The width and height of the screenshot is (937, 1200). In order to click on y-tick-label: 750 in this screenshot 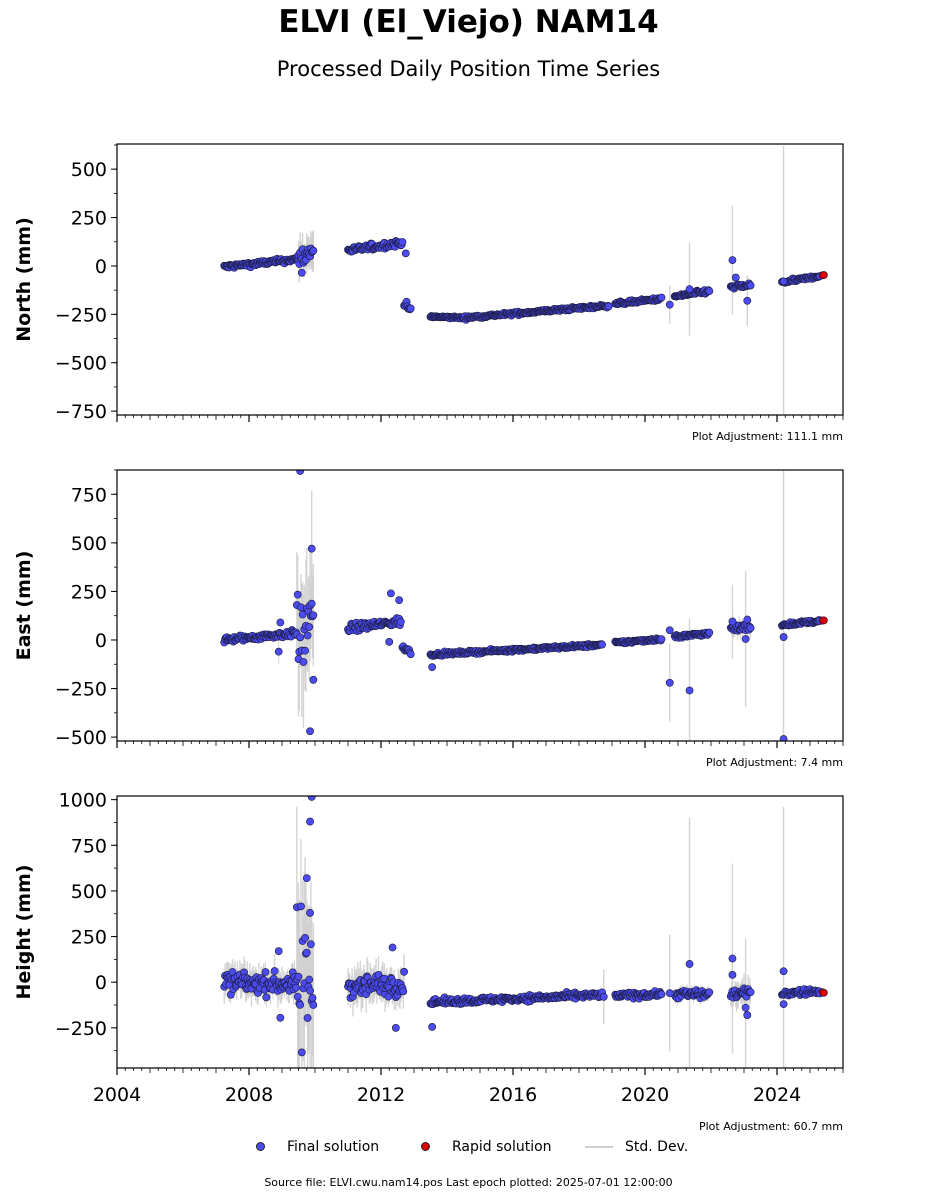, I will do `click(89, 846)`.